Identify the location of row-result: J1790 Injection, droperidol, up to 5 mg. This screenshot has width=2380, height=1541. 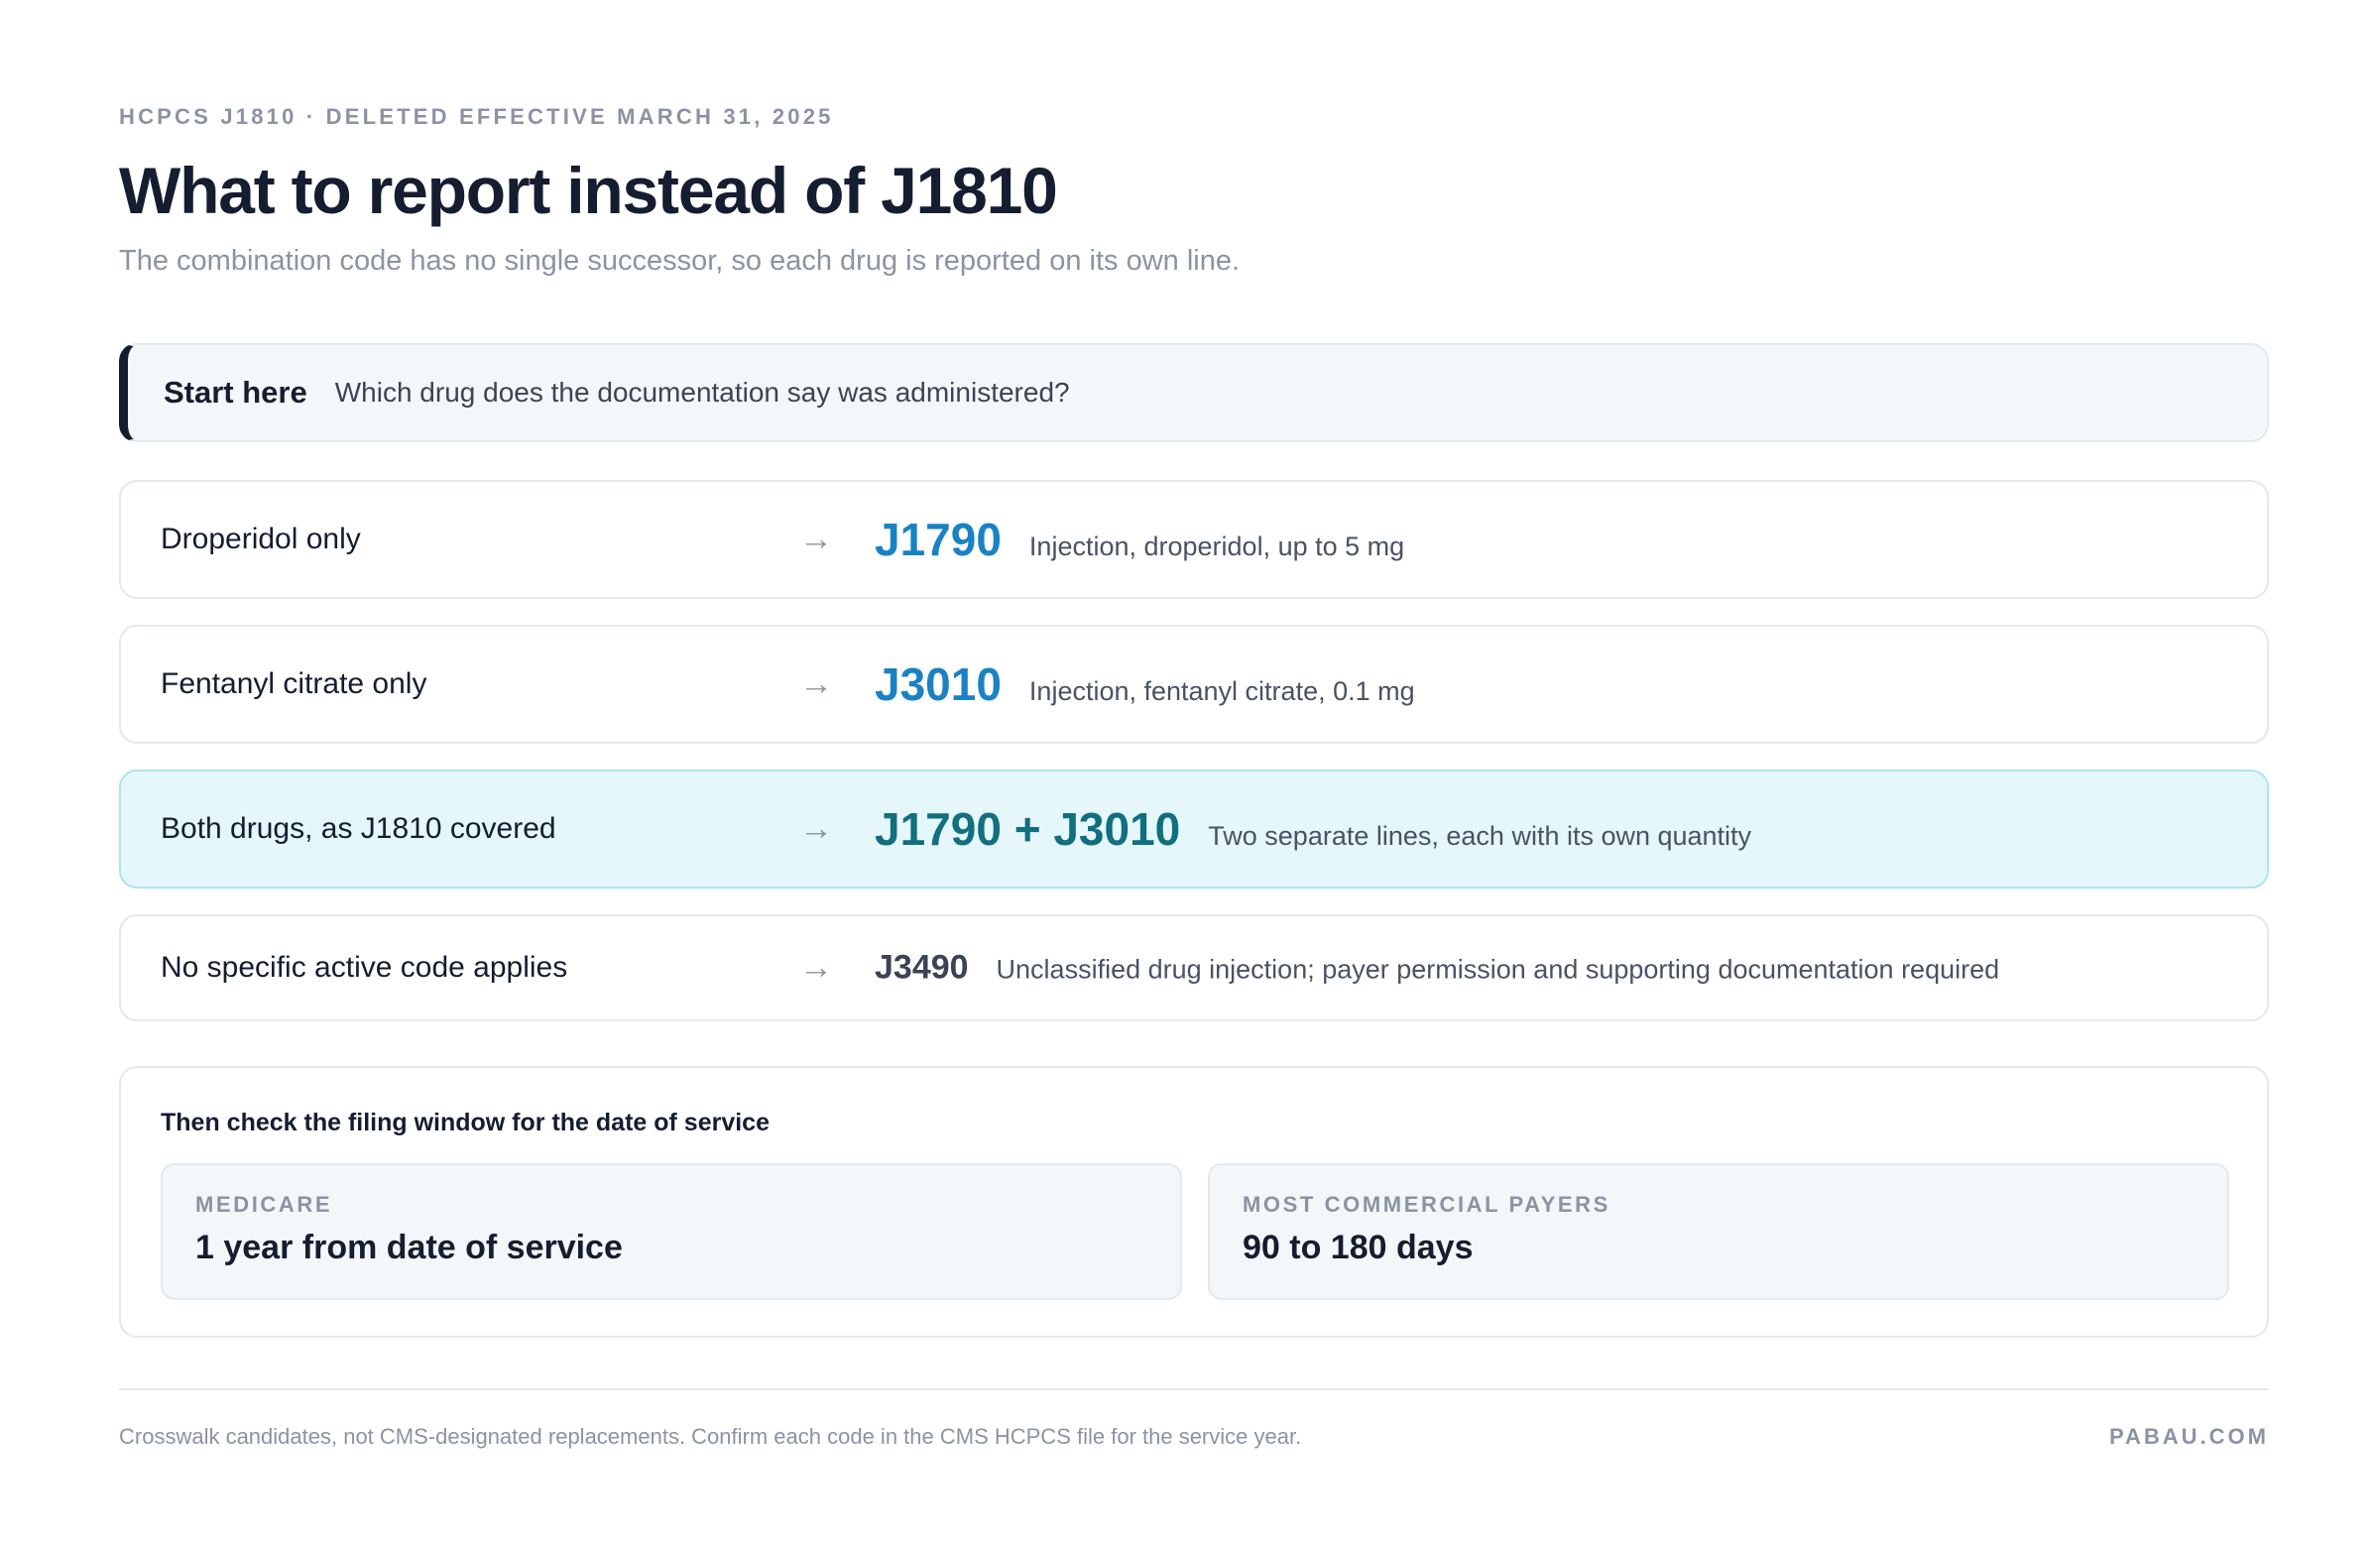
(1139, 539).